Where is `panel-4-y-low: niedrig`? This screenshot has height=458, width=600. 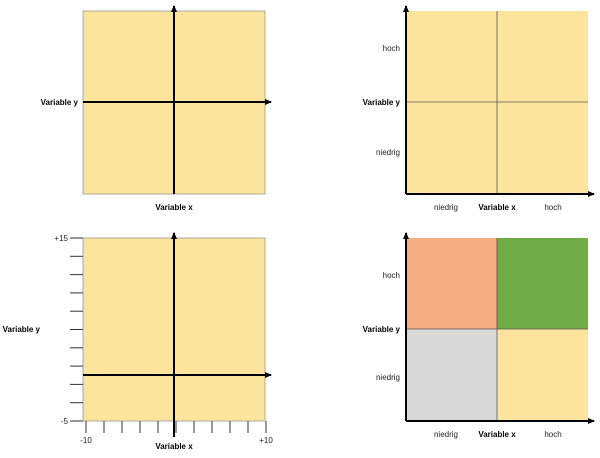 panel-4-y-low: niedrig is located at coordinates (388, 377).